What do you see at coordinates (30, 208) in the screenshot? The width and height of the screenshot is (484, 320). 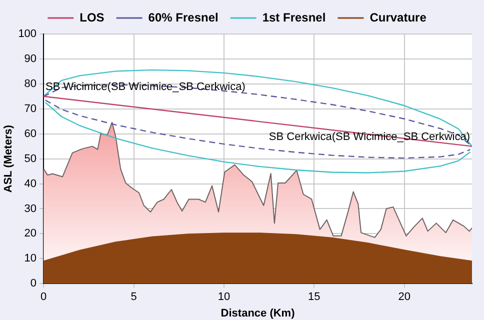 I see `y-tick-label: 30` at bounding box center [30, 208].